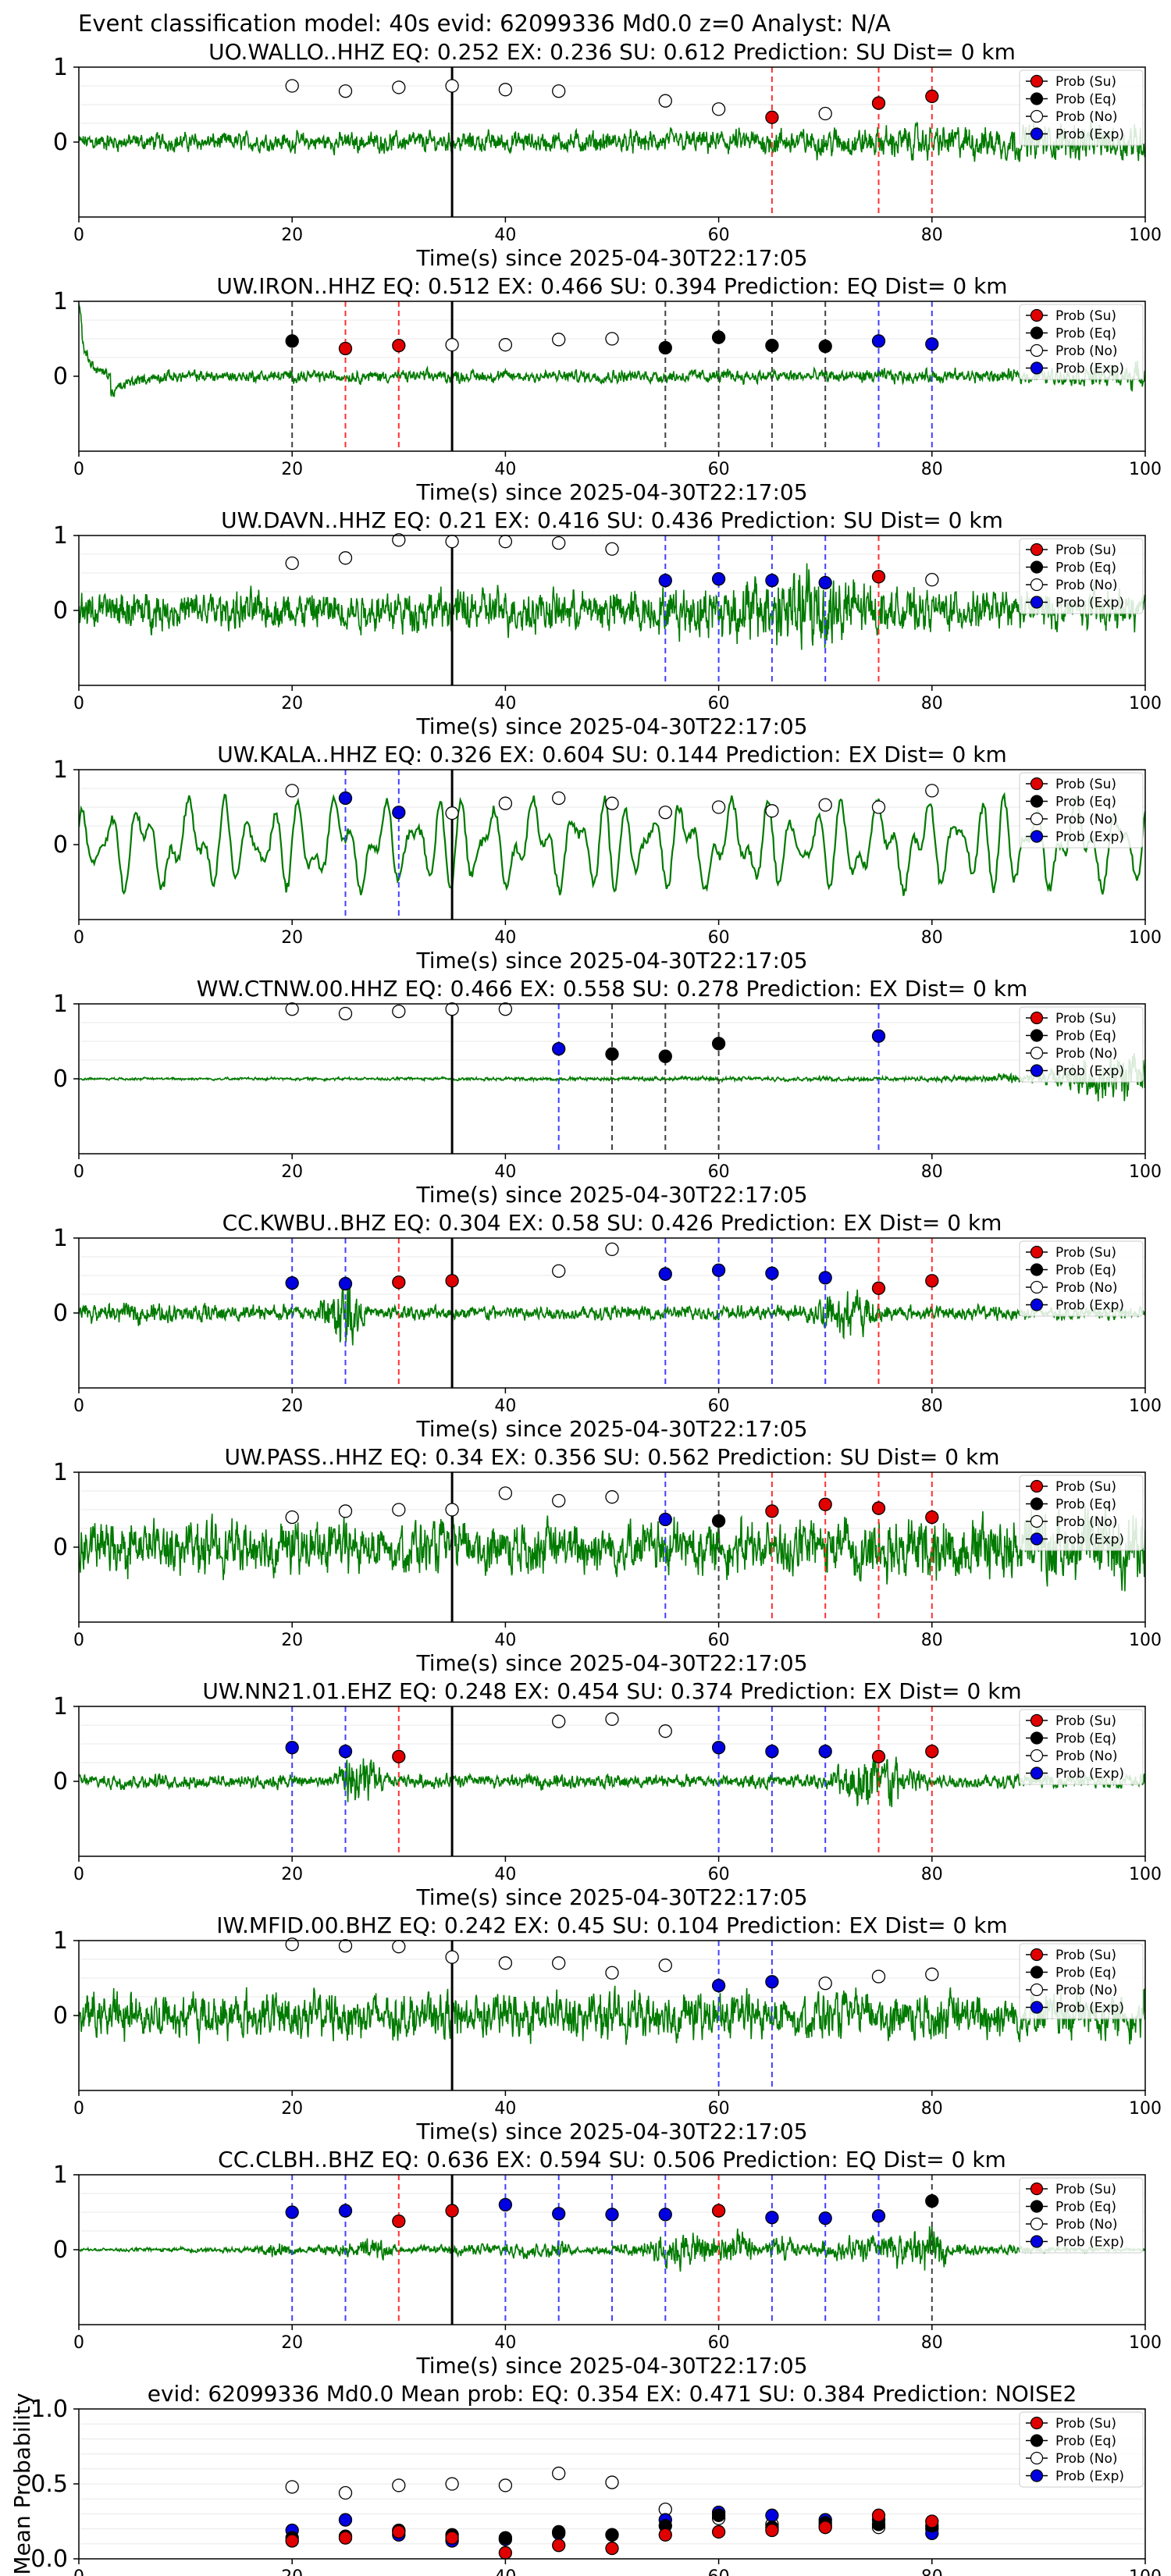  Describe the element at coordinates (22, 2483) in the screenshot. I see `y-axis-label: Mean Probability` at that location.